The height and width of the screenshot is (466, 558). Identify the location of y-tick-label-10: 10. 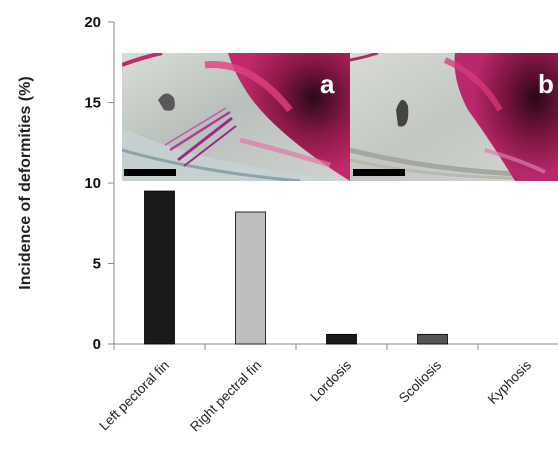
(92, 183).